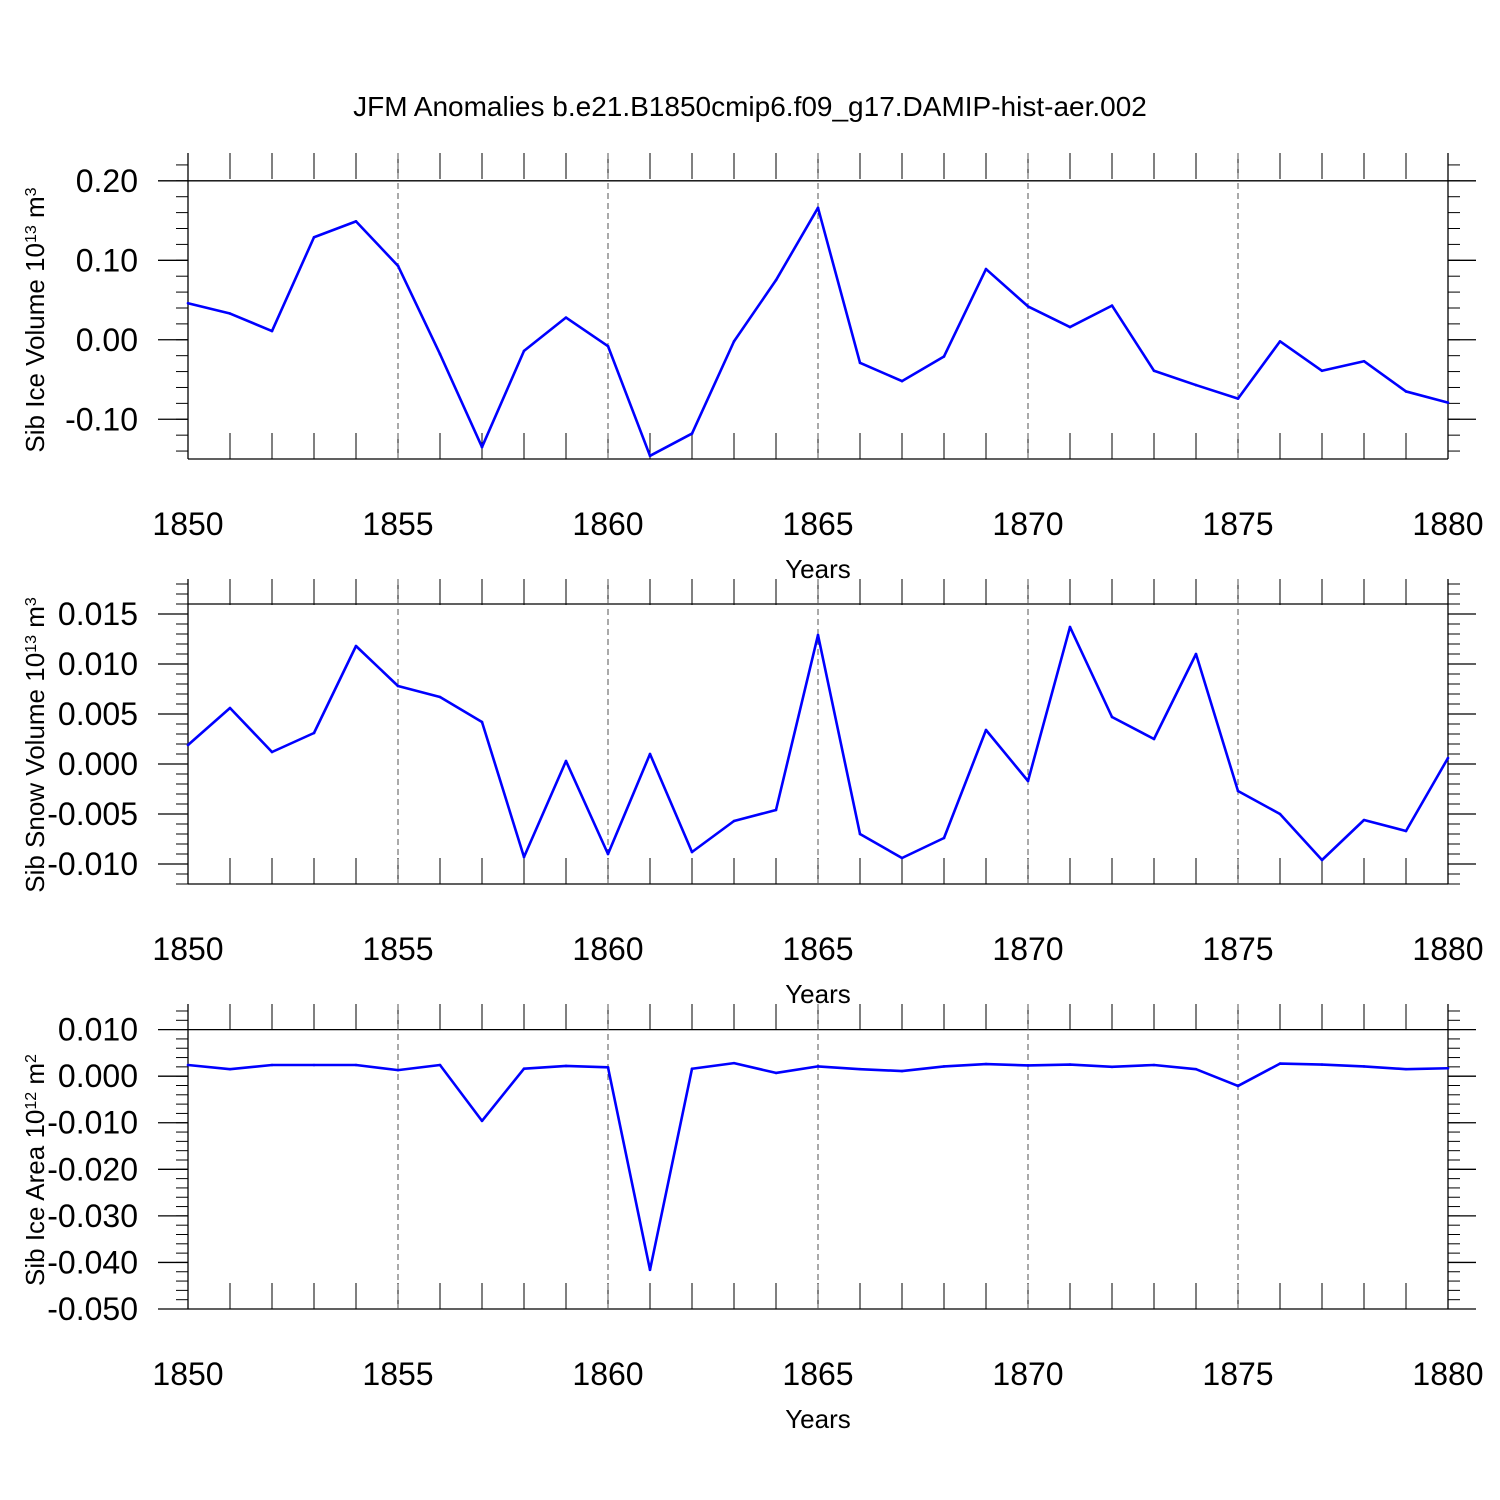  What do you see at coordinates (92, 1262) in the screenshot?
I see `y-tick-label: -0.040` at bounding box center [92, 1262].